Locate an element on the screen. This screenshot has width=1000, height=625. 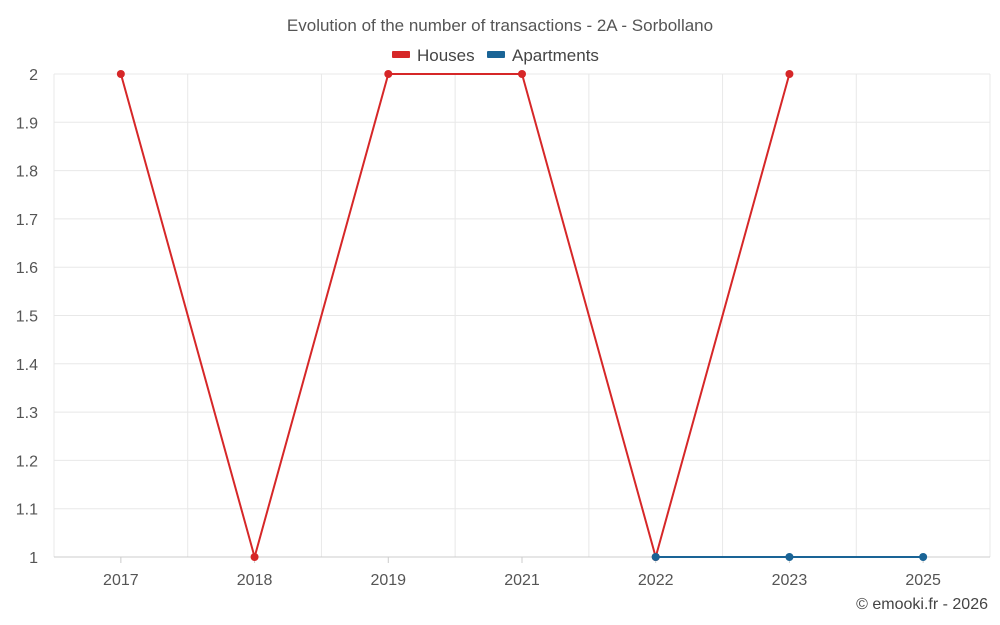
y-tick-label: 1.3 is located at coordinates (27, 413).